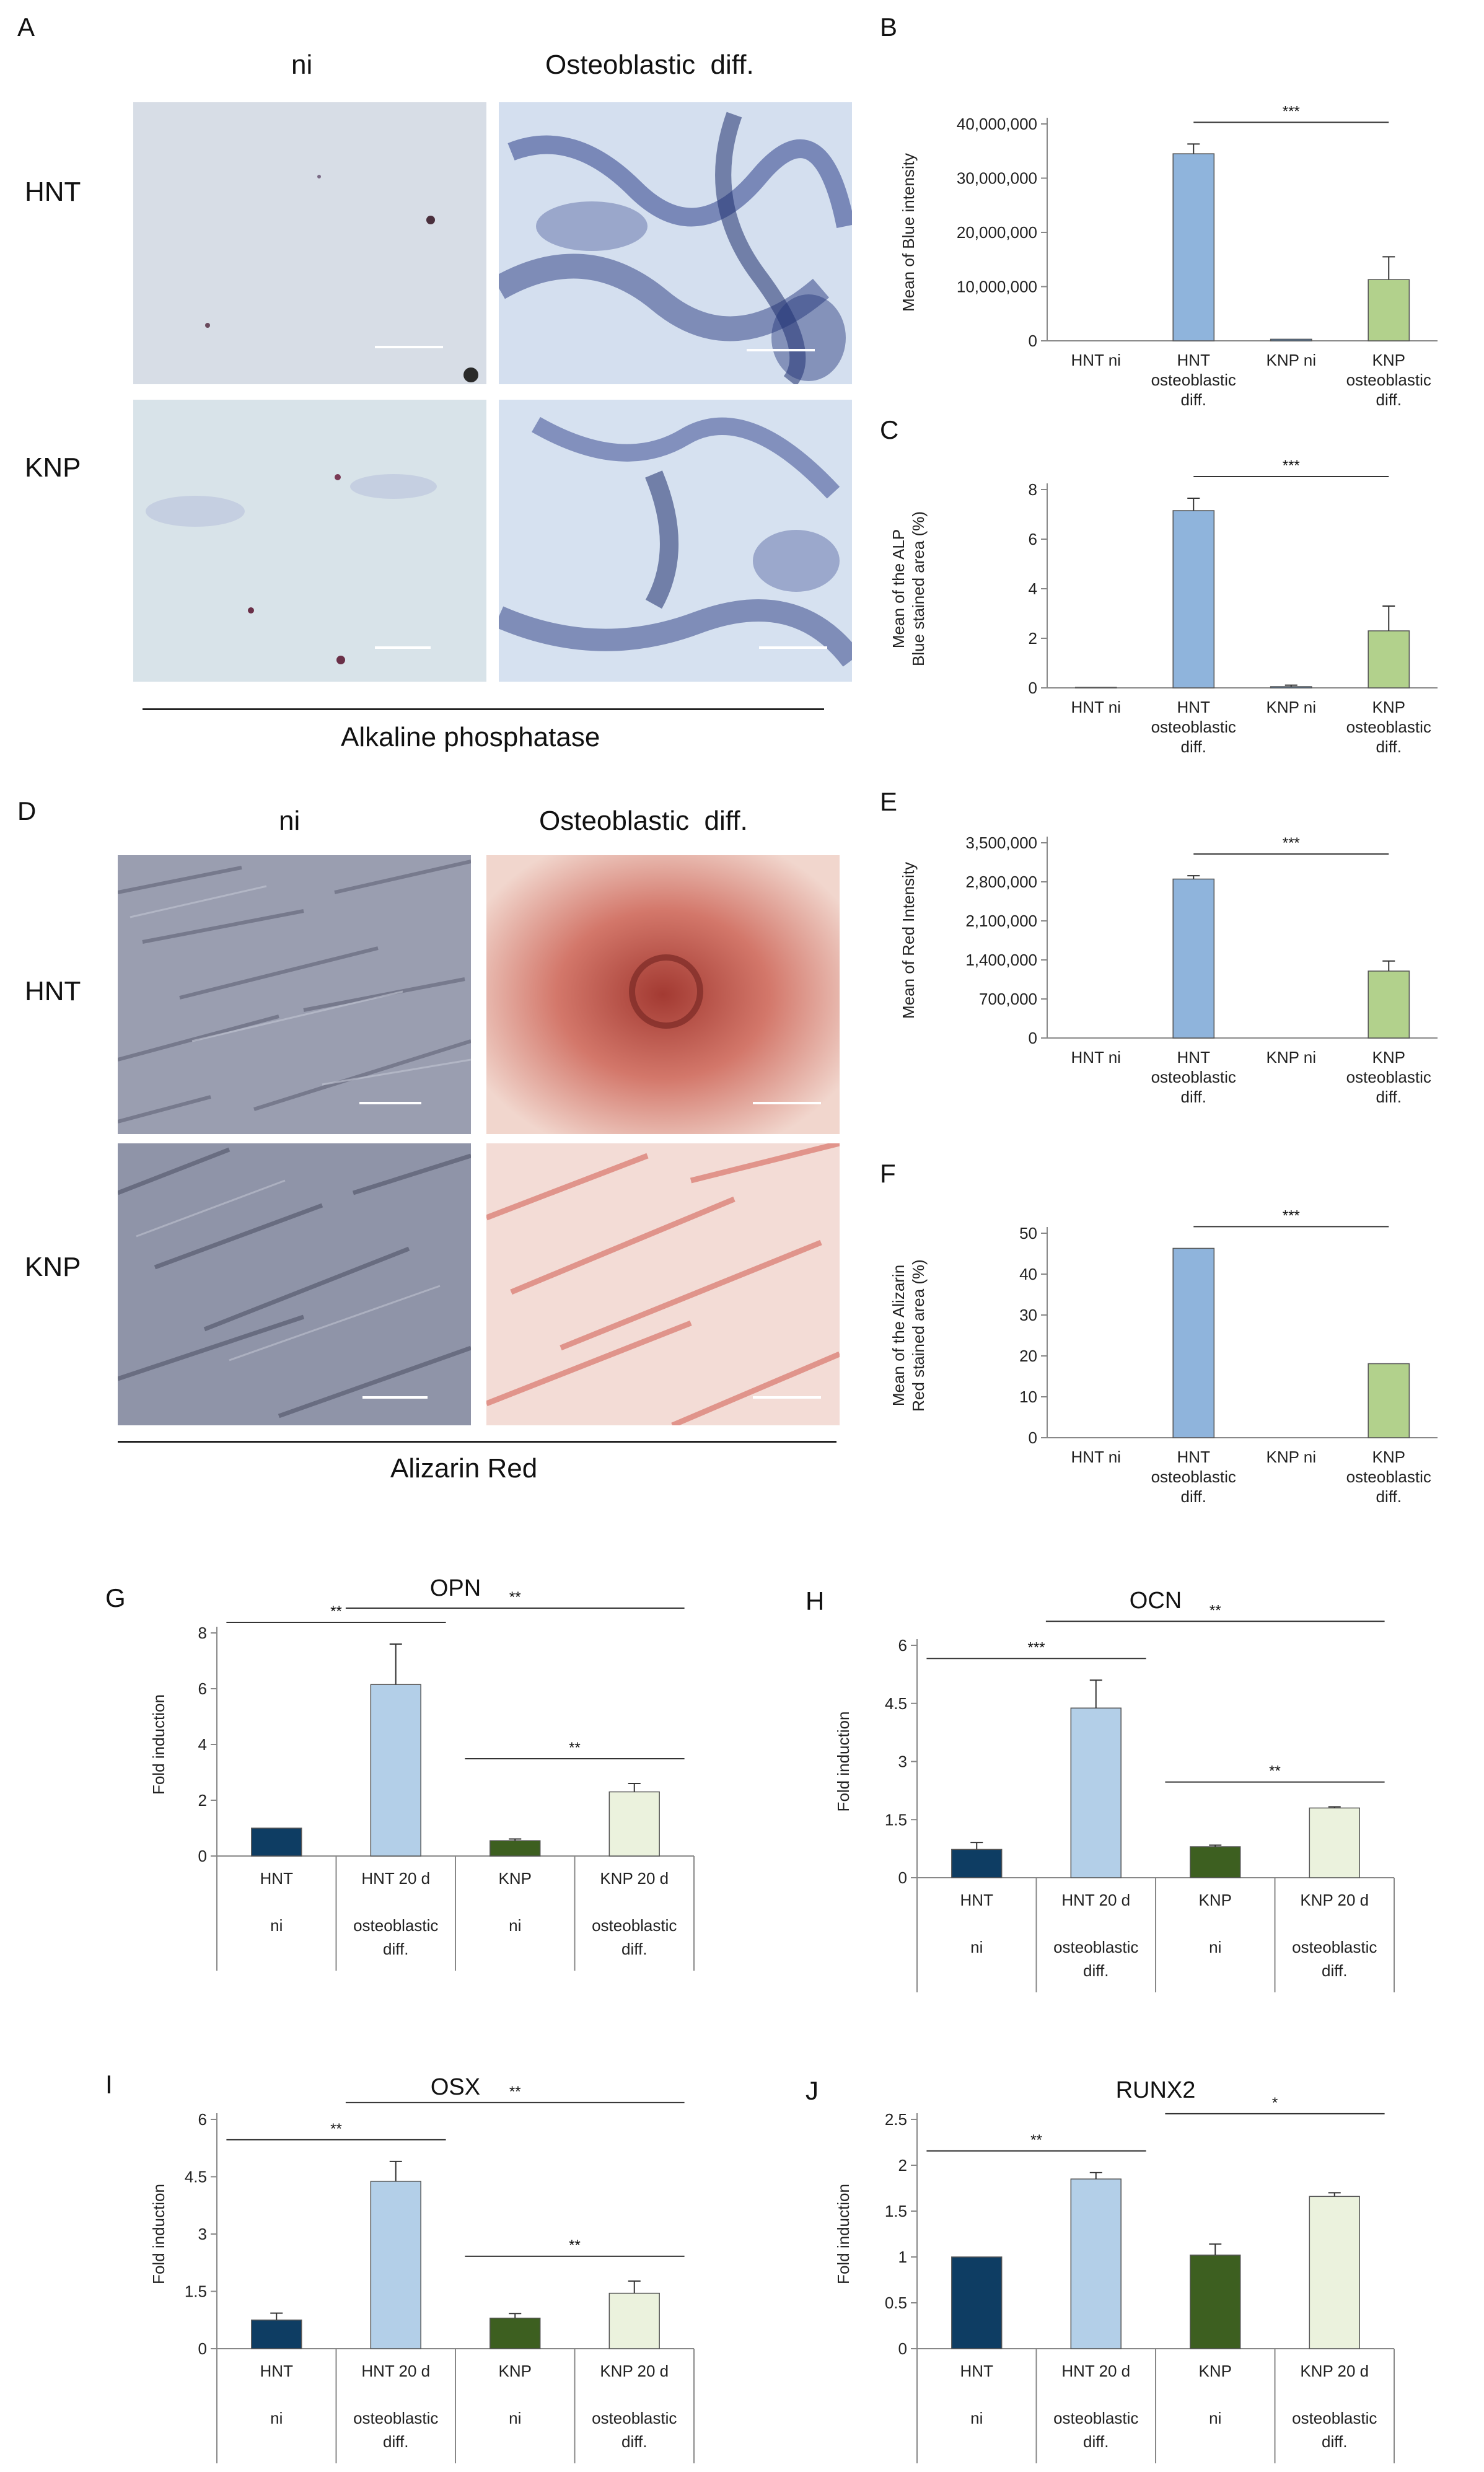 This screenshot has height=2472, width=1484. I want to click on y-tick-label: 10,000,000, so click(997, 287).